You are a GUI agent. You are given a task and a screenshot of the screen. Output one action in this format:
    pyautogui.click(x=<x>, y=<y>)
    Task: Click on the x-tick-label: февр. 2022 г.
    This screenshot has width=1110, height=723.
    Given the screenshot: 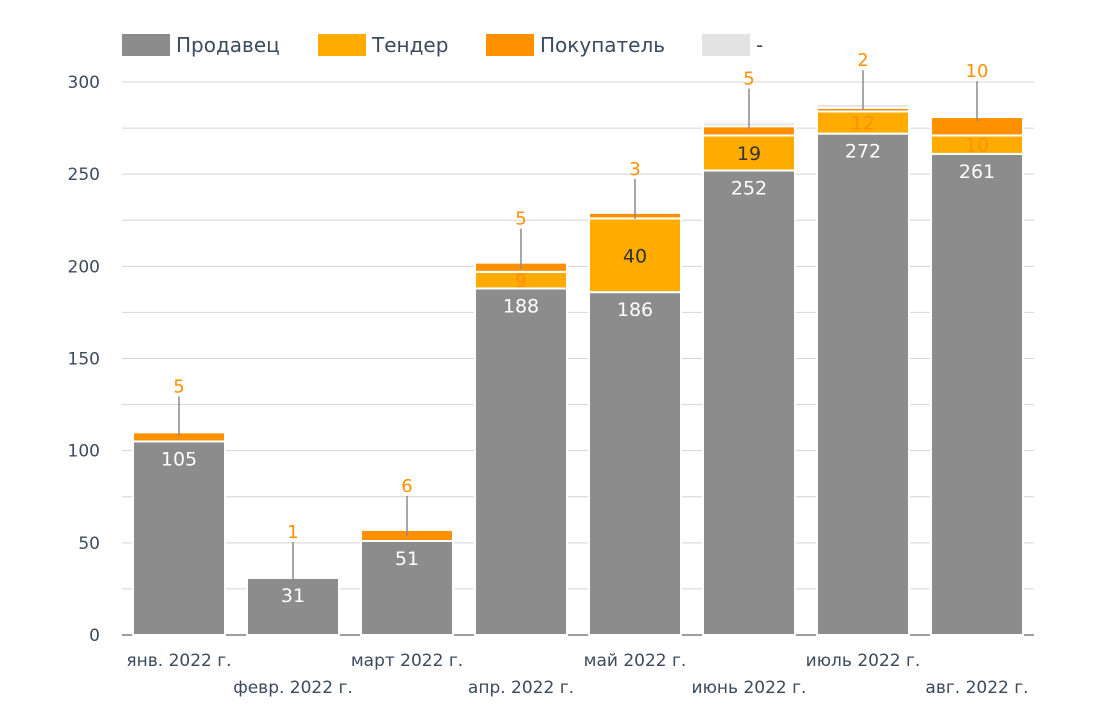 What is the action you would take?
    pyautogui.click(x=293, y=688)
    